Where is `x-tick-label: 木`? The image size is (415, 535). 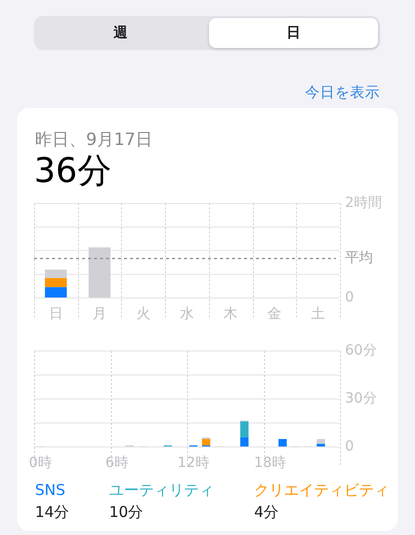 x-tick-label: 木 is located at coordinates (231, 314).